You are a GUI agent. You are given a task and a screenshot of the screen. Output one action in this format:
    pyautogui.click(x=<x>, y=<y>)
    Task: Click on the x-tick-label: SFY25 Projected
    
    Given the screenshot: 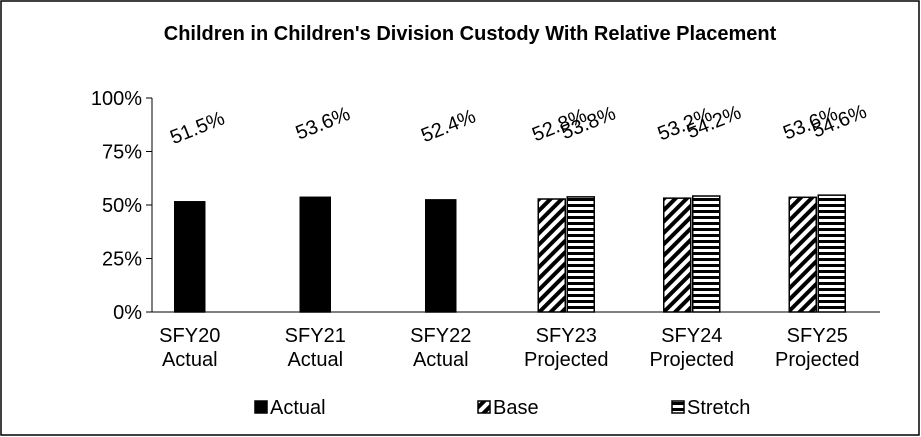 What is the action you would take?
    pyautogui.click(x=817, y=348)
    